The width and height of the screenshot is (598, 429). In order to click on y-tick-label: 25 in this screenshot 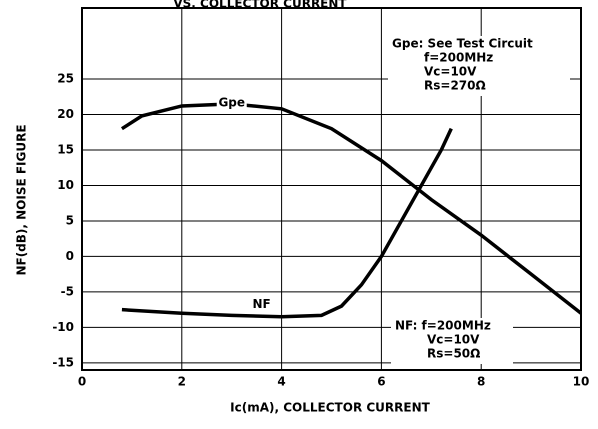, I will do `click(65, 78)`.